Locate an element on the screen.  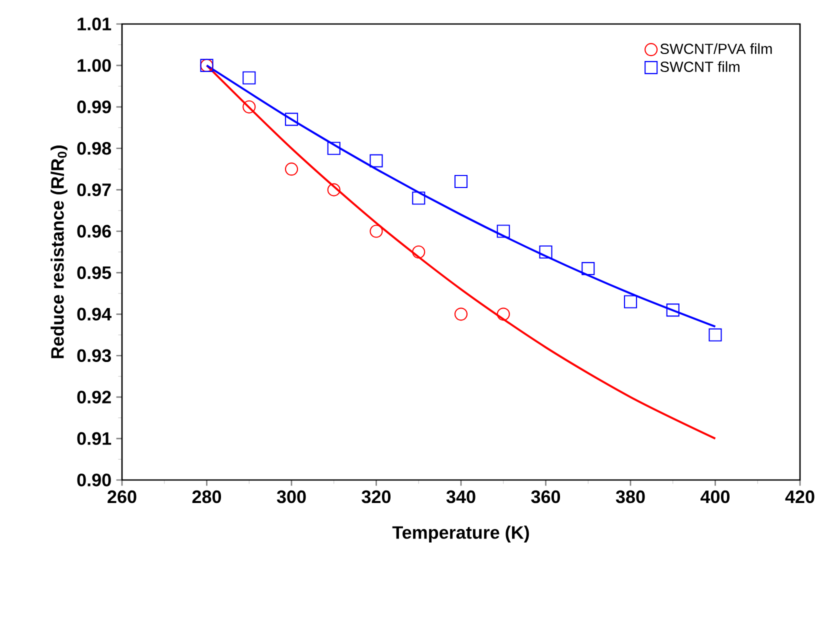
y-tick-label: 1.01 is located at coordinates (95, 24).